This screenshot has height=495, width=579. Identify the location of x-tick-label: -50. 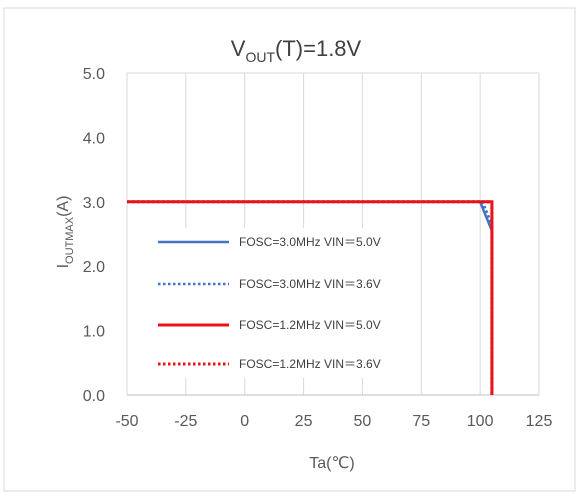
(126, 421).